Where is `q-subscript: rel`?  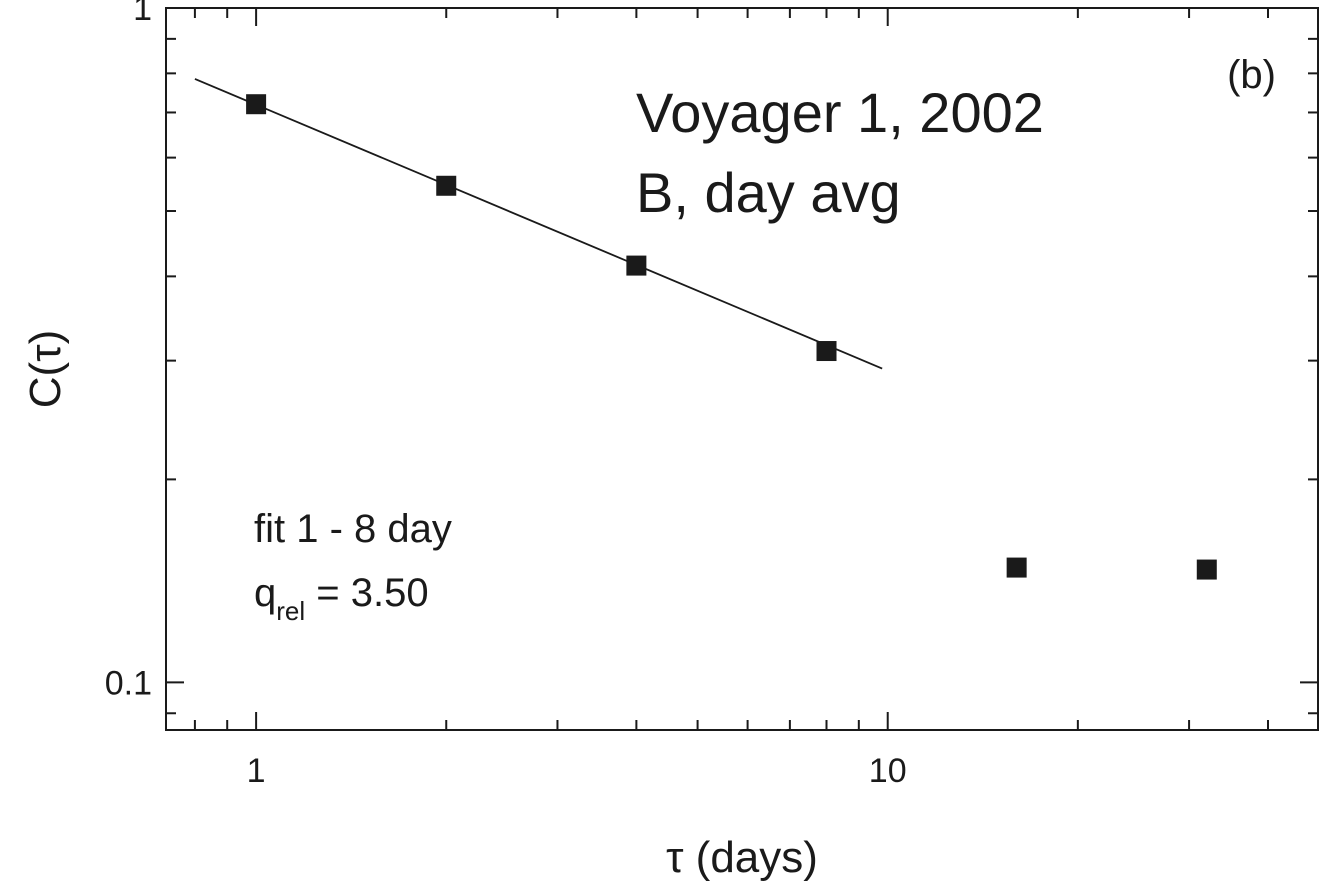 q-subscript: rel is located at coordinates (290, 611).